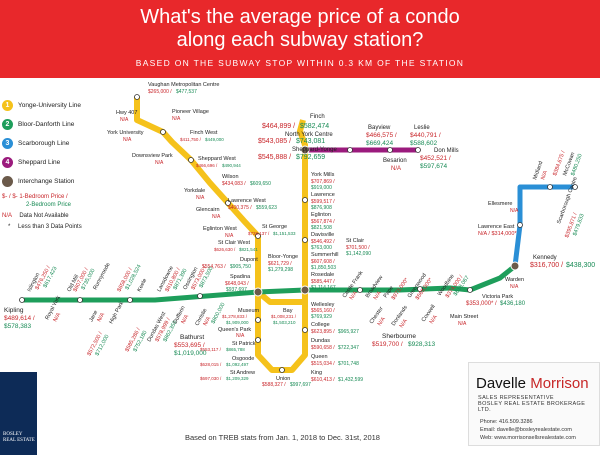 The image size is (600, 455). What do you see at coordinates (323, 311) in the screenshot?
I see `station-price-1: $565,160 /` at bounding box center [323, 311].